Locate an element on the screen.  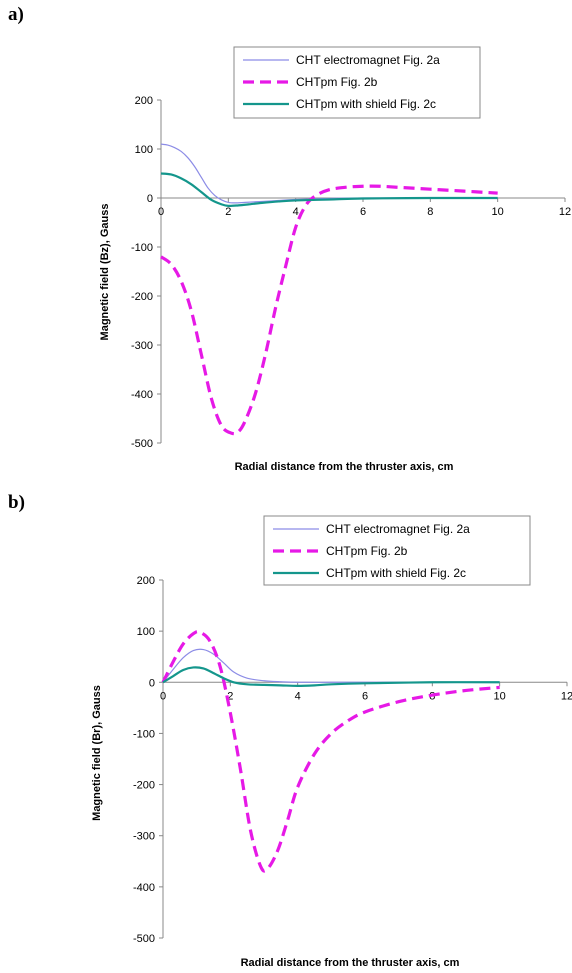
x-tick-label: 8 is located at coordinates (430, 212).